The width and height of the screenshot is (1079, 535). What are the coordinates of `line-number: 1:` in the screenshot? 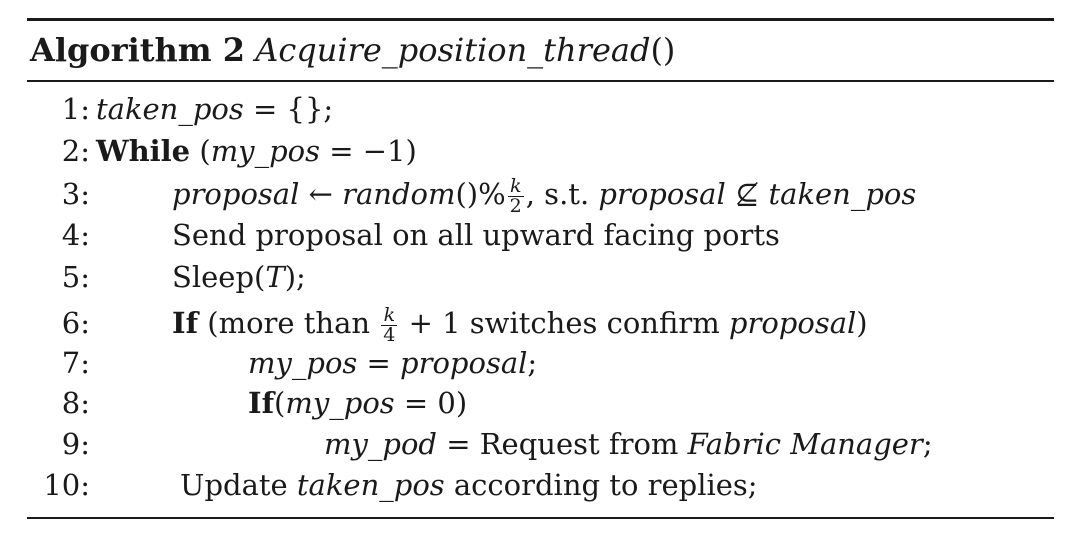 It's located at (75, 109).